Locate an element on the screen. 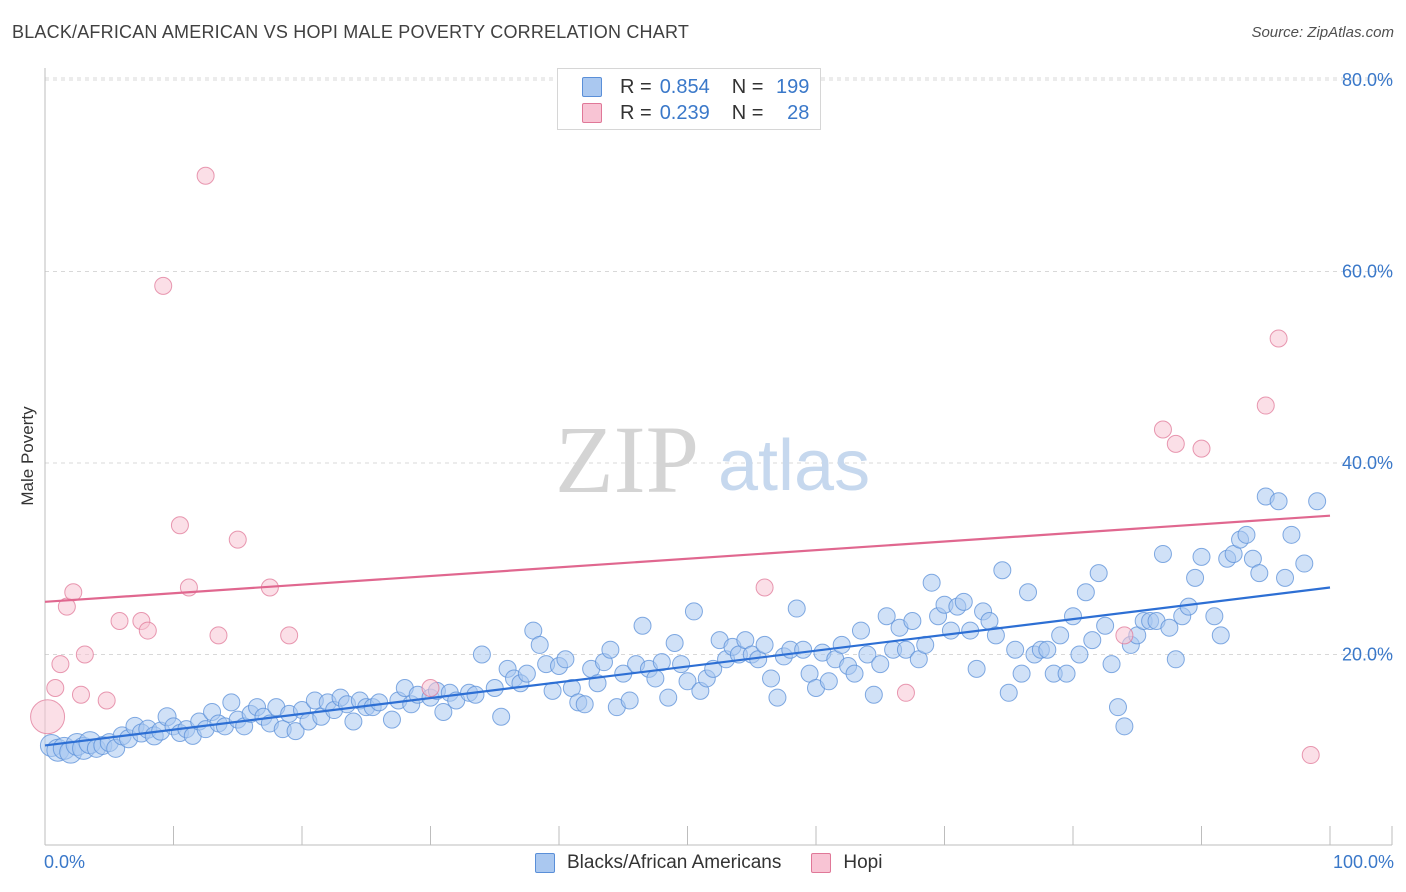  legend-item-blacks: Blacks/African Americans is located at coordinates (658, 863).